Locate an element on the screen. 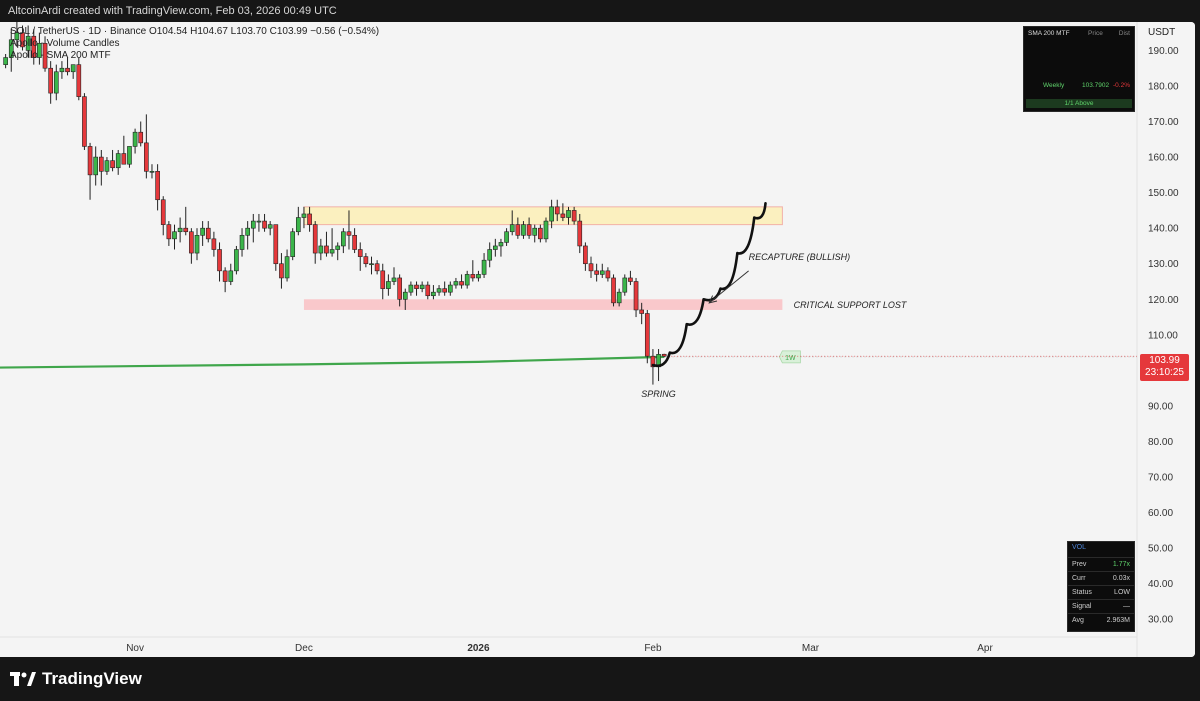 This screenshot has width=1200, height=701. y-tick-label: 110.00 is located at coordinates (1163, 335).